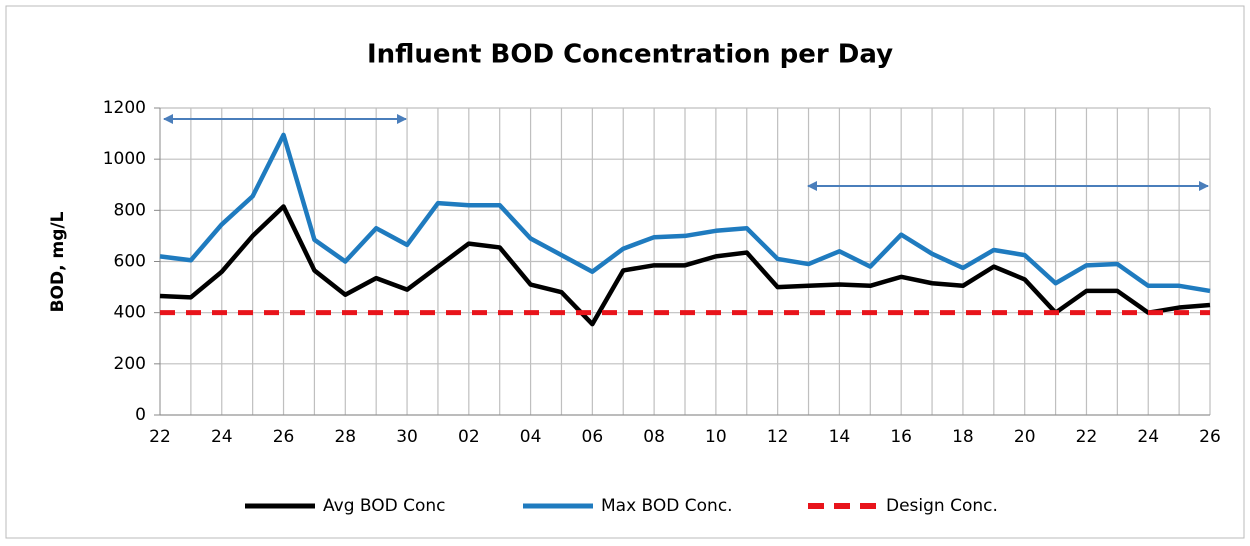 The image size is (1250, 546). I want to click on y-tick-label: 1000, so click(124, 159).